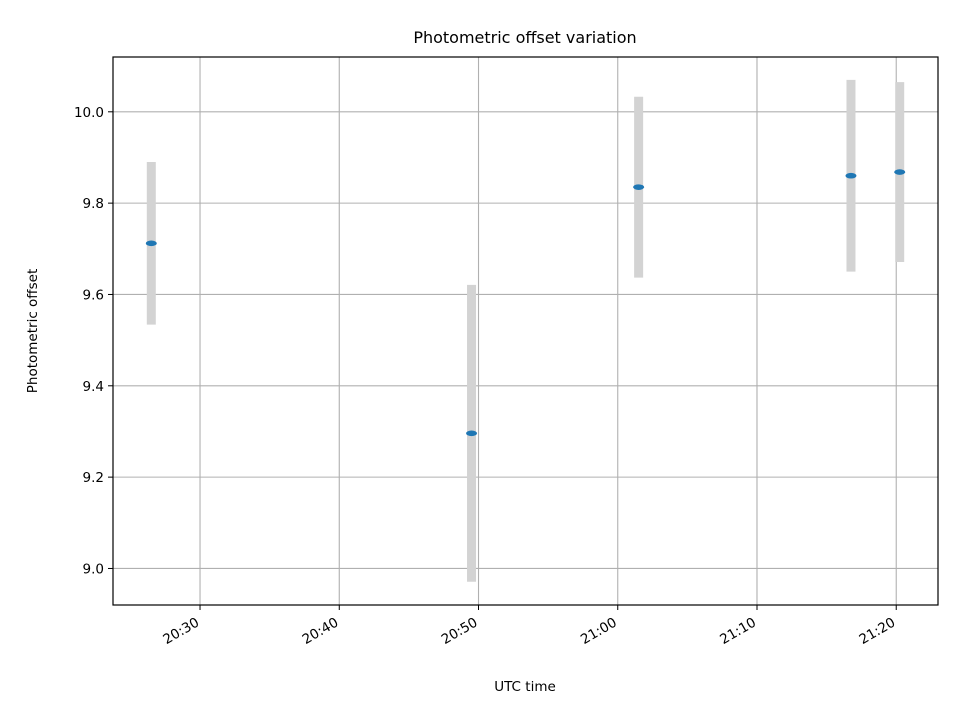  What do you see at coordinates (525, 687) in the screenshot?
I see `x-axis-label: UTC time` at bounding box center [525, 687].